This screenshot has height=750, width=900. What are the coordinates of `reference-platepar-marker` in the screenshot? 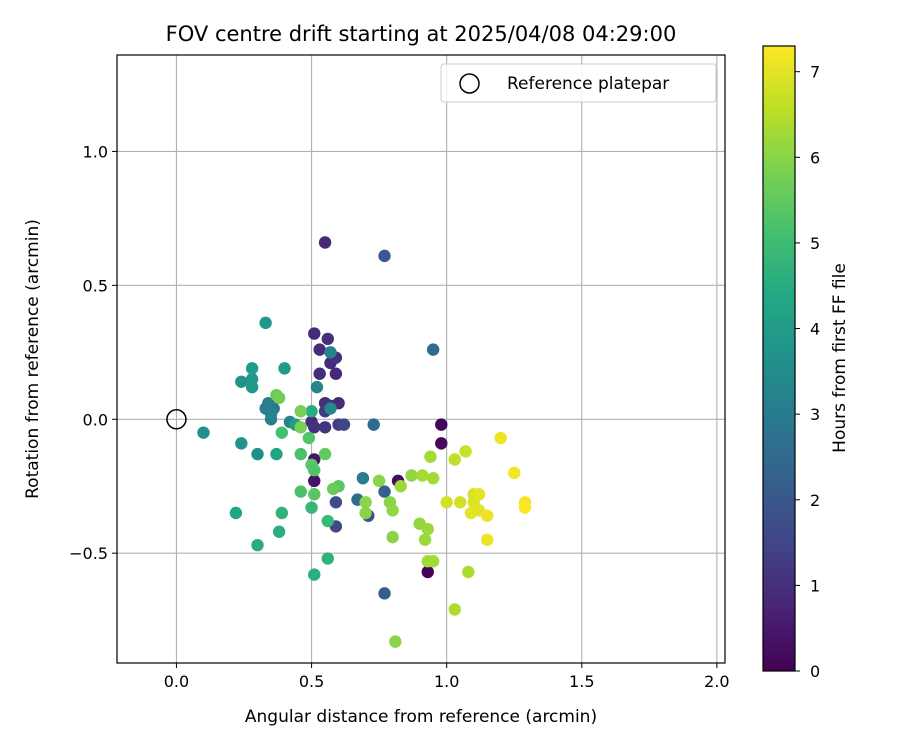 It's located at (176, 419).